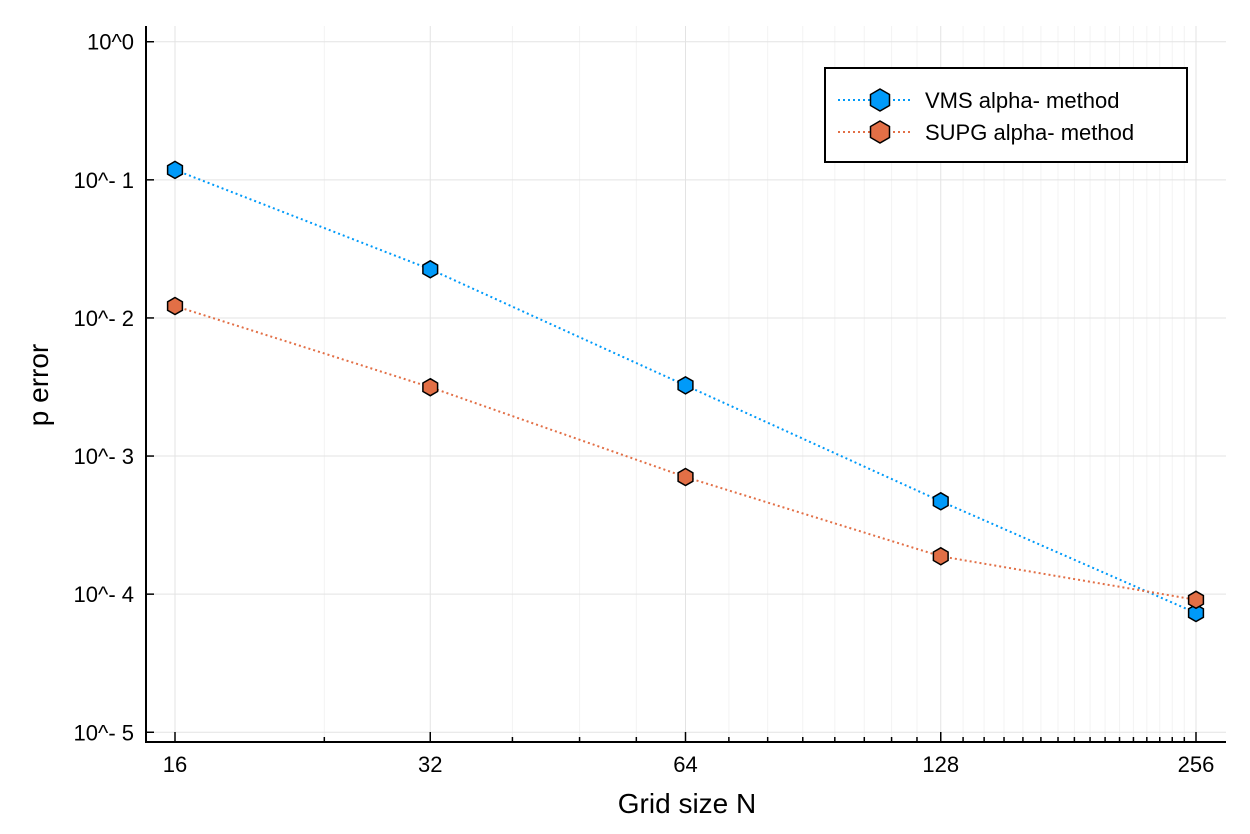 The height and width of the screenshot is (834, 1250). I want to click on x-tick-label: 128, so click(940, 764).